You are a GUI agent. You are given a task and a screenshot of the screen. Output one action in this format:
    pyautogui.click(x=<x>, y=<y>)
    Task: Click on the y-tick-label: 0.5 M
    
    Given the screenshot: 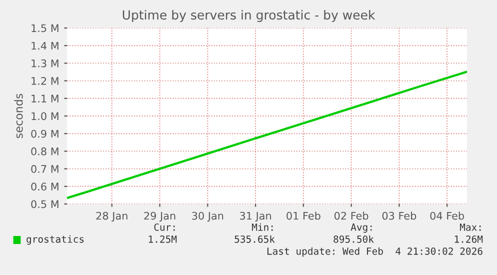 What is the action you would take?
    pyautogui.click(x=44, y=204)
    